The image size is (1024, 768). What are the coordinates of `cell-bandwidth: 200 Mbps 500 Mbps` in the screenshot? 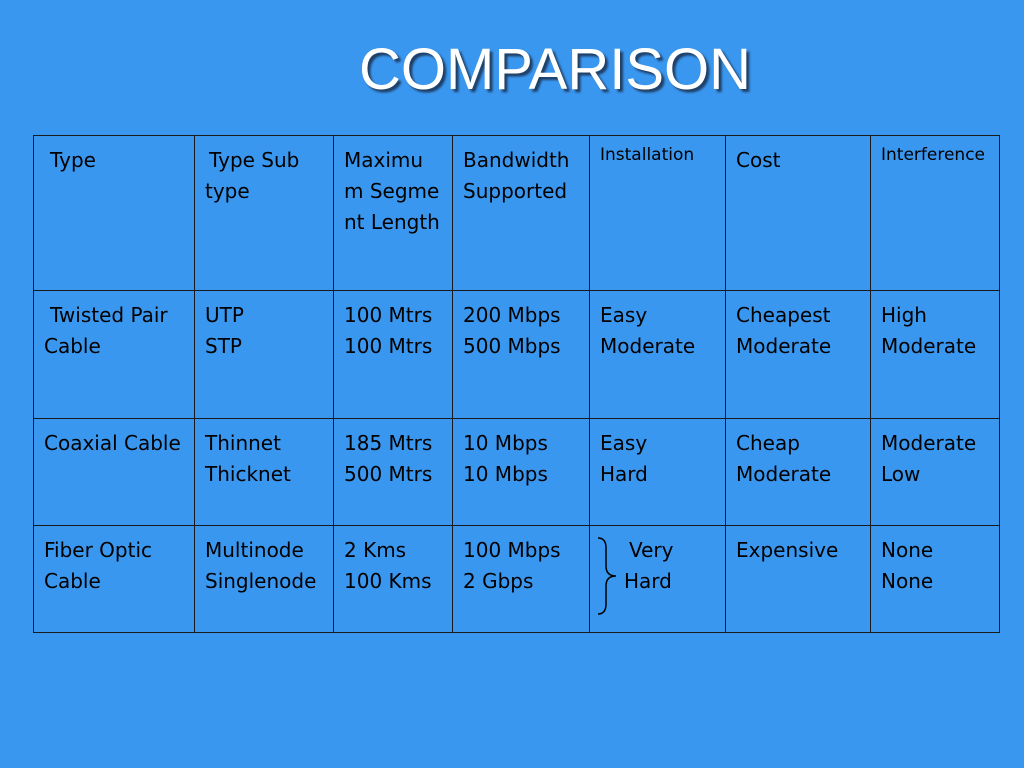 It's located at (521, 354).